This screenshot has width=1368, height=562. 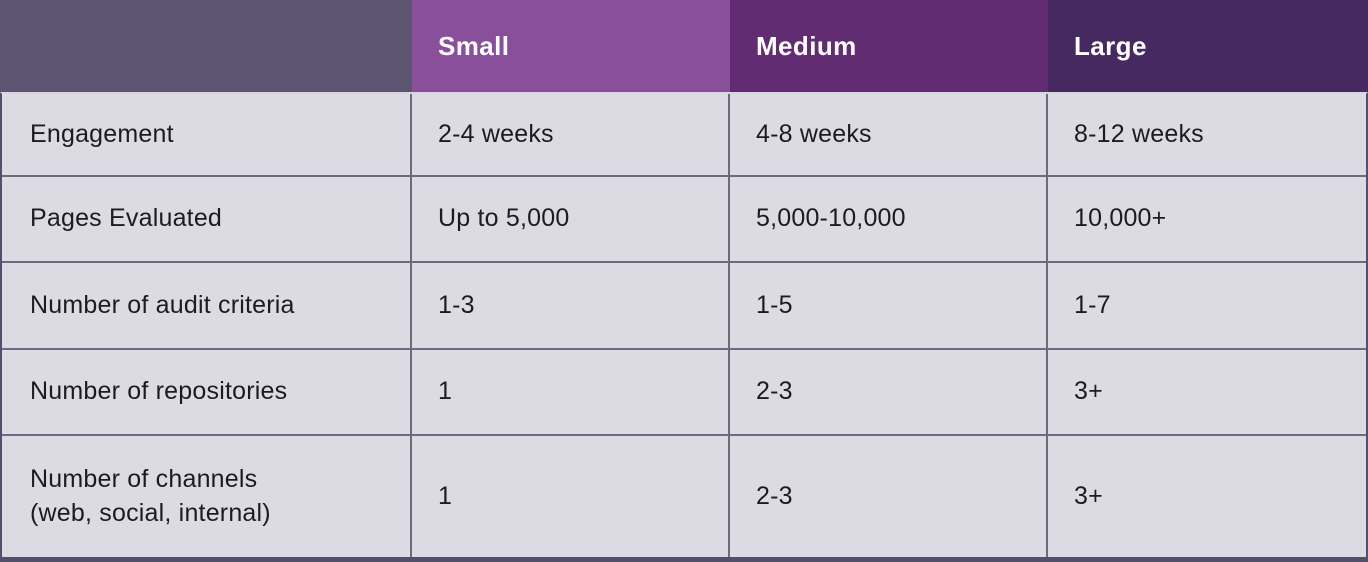 What do you see at coordinates (206, 46) in the screenshot?
I see `header-cell-empty` at bounding box center [206, 46].